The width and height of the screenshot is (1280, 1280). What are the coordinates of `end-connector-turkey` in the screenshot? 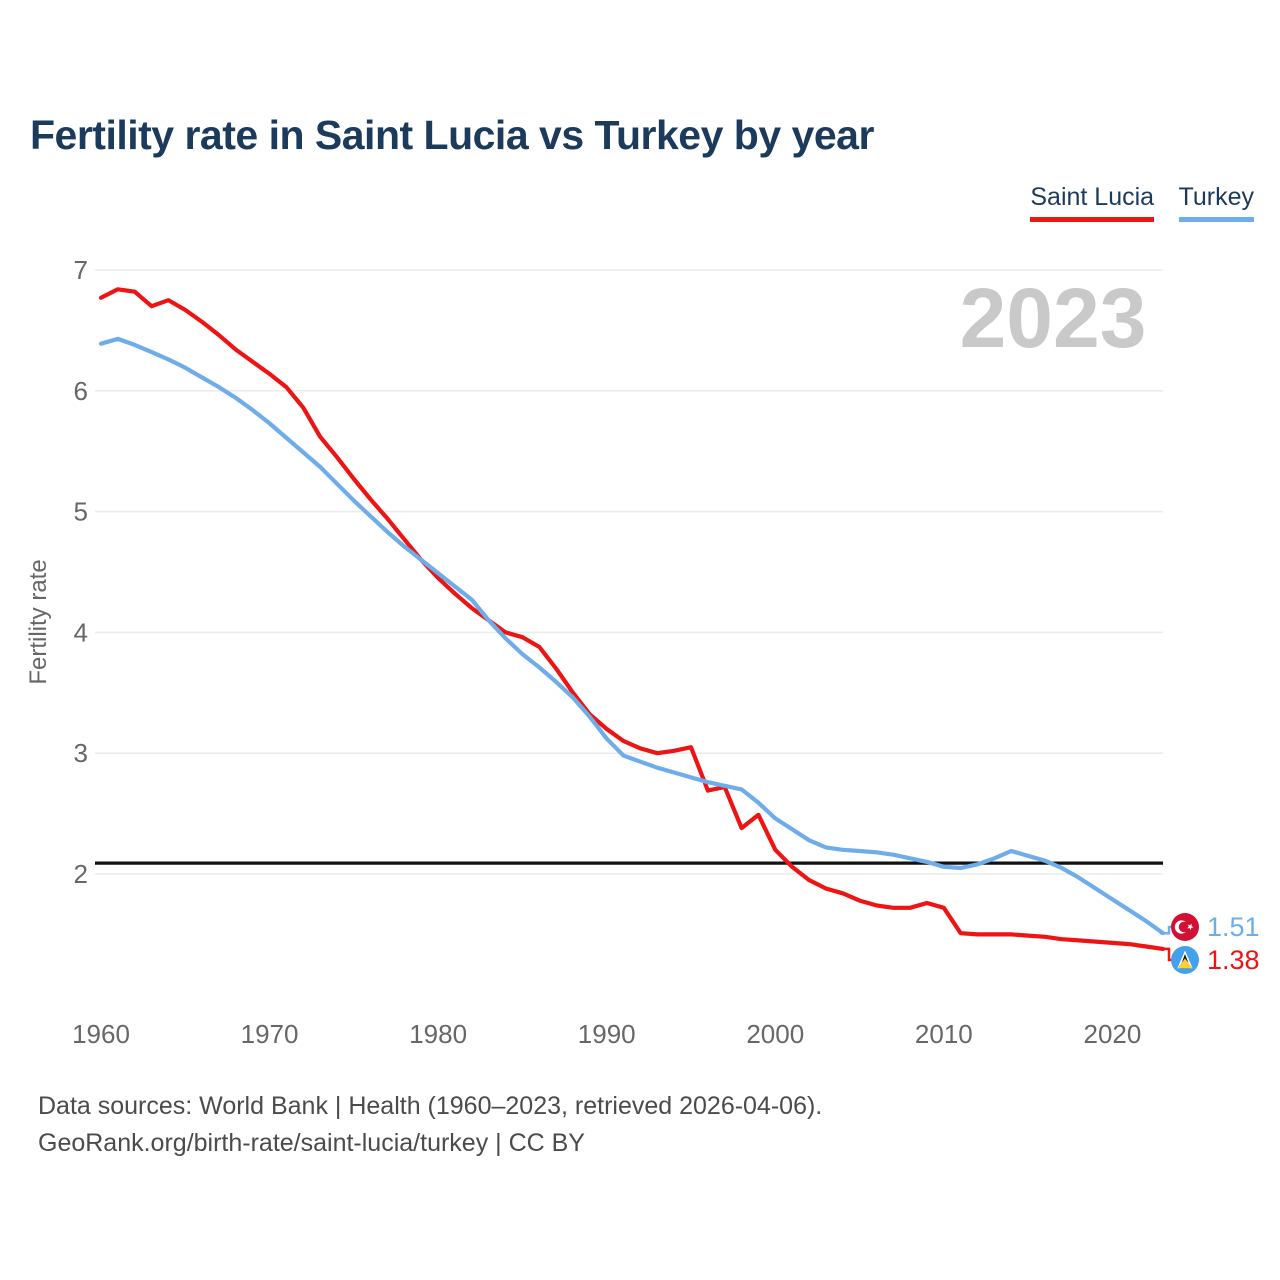 It's located at (1166, 930).